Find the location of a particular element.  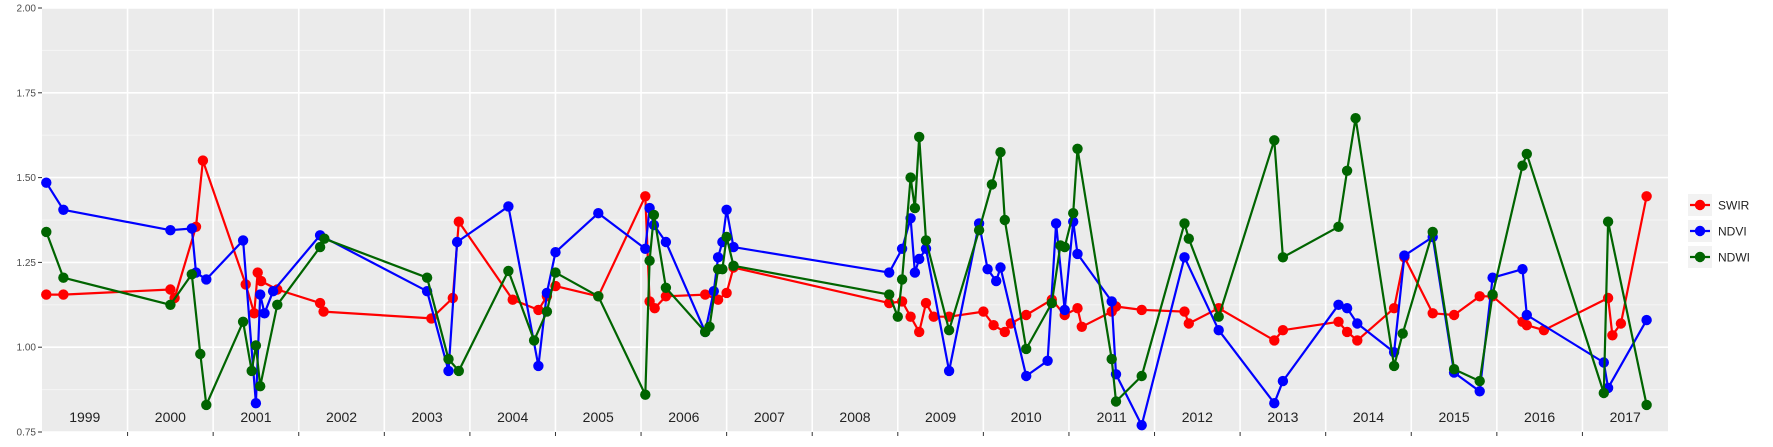

year-label: 2001 is located at coordinates (255, 417).